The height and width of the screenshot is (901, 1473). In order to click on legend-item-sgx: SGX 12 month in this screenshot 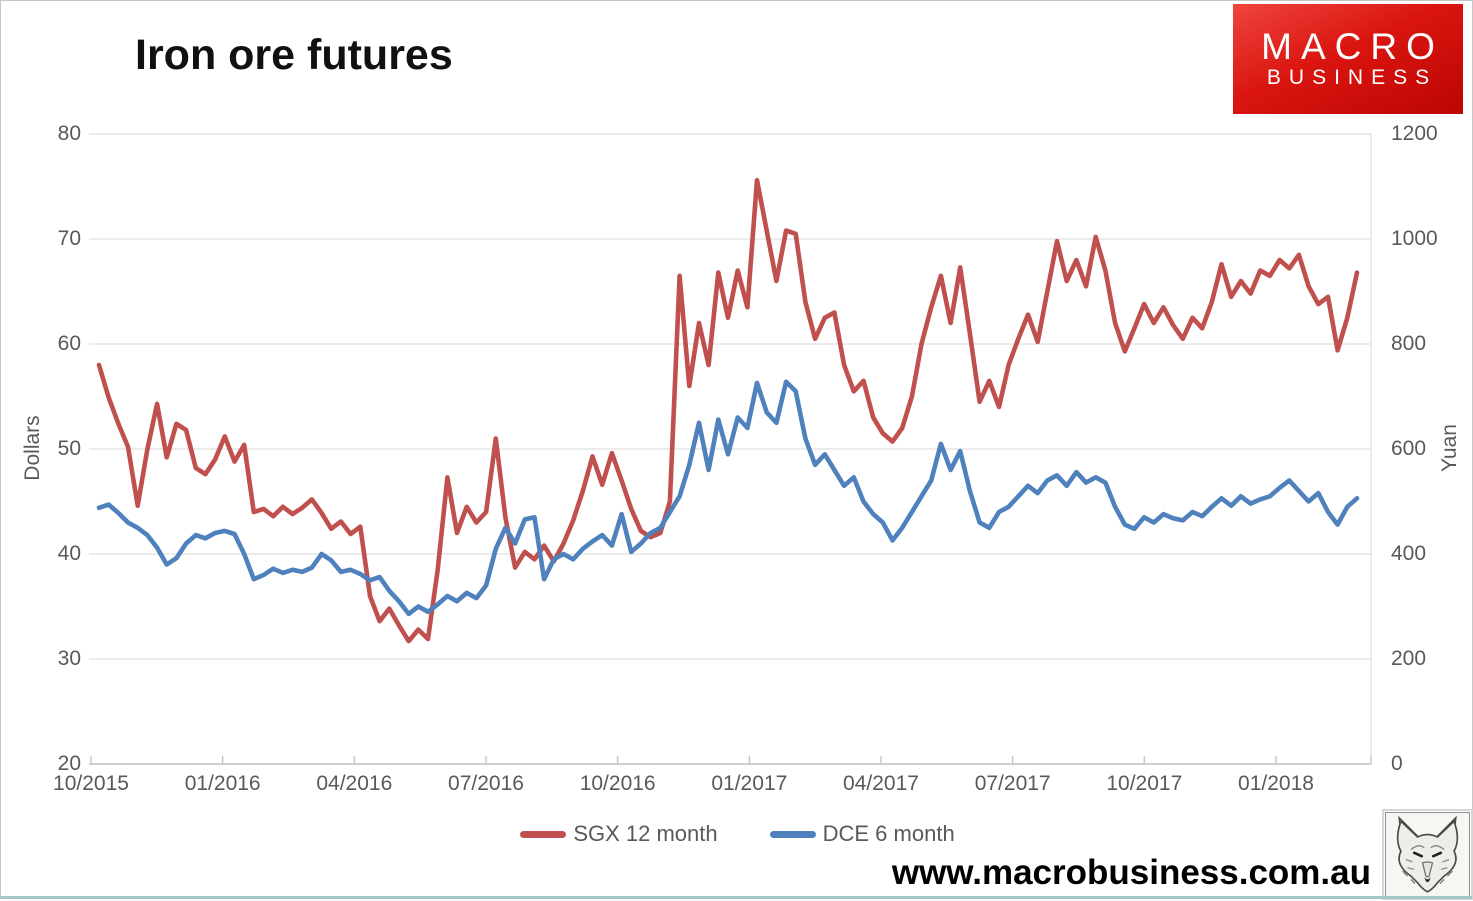, I will do `click(619, 834)`.